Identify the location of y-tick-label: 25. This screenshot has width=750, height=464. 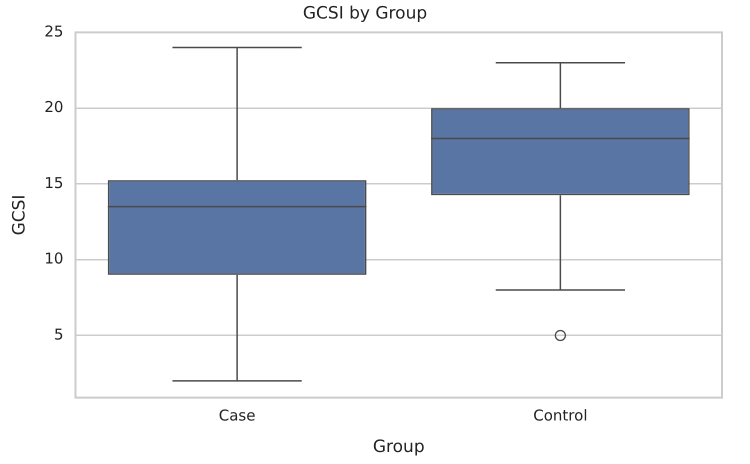
(54, 31).